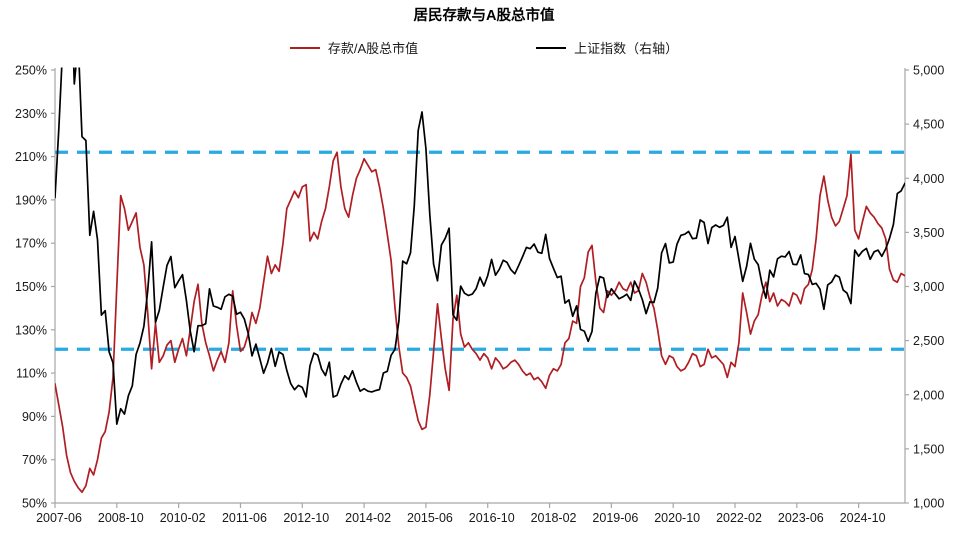 This screenshot has width=968, height=537. Describe the element at coordinates (31, 114) in the screenshot. I see `svg-text: 230%` at that location.